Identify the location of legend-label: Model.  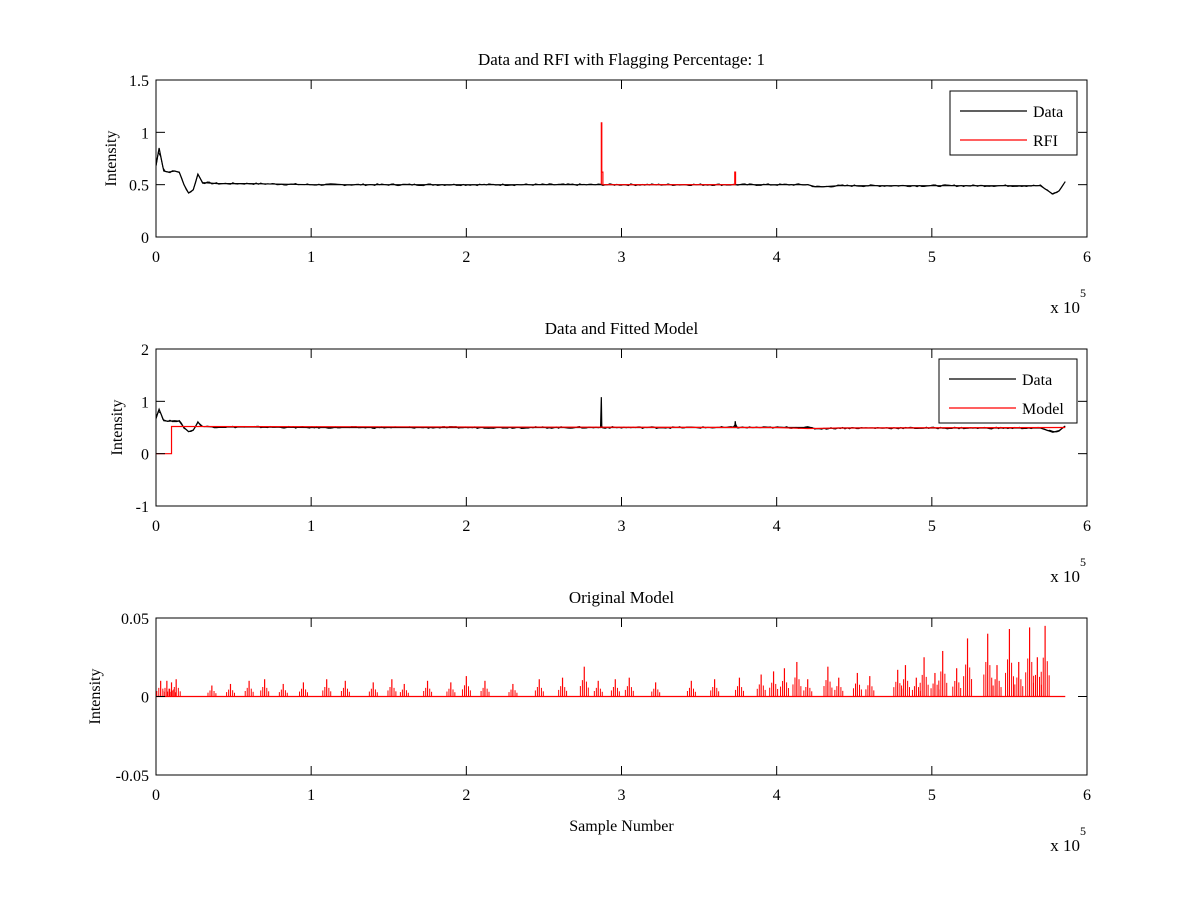
(1043, 409).